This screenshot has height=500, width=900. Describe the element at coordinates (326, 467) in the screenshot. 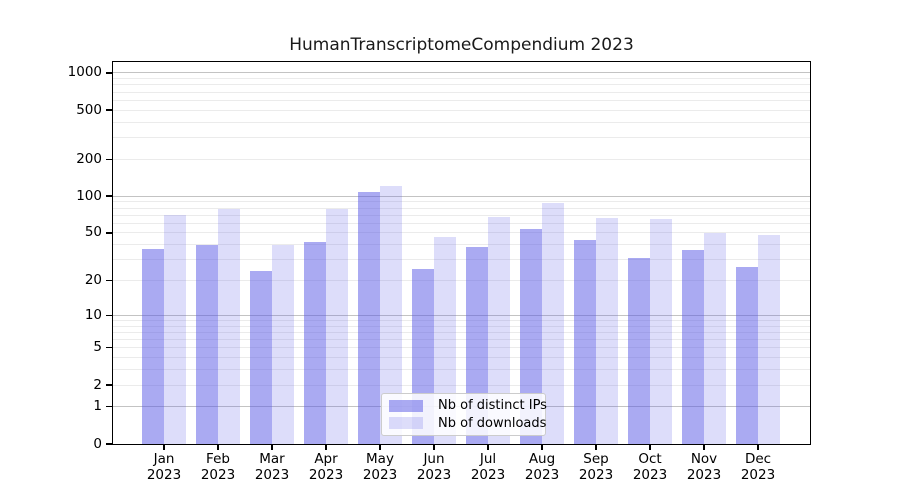

I see `x-tick-label: Apr 2023` at that location.